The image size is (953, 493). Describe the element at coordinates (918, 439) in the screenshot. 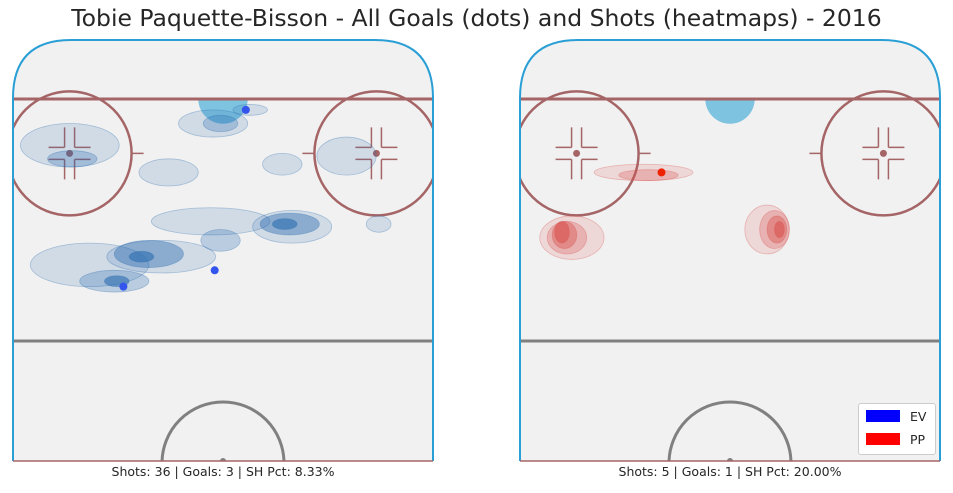

I see `legend-label-pp: PP` at that location.